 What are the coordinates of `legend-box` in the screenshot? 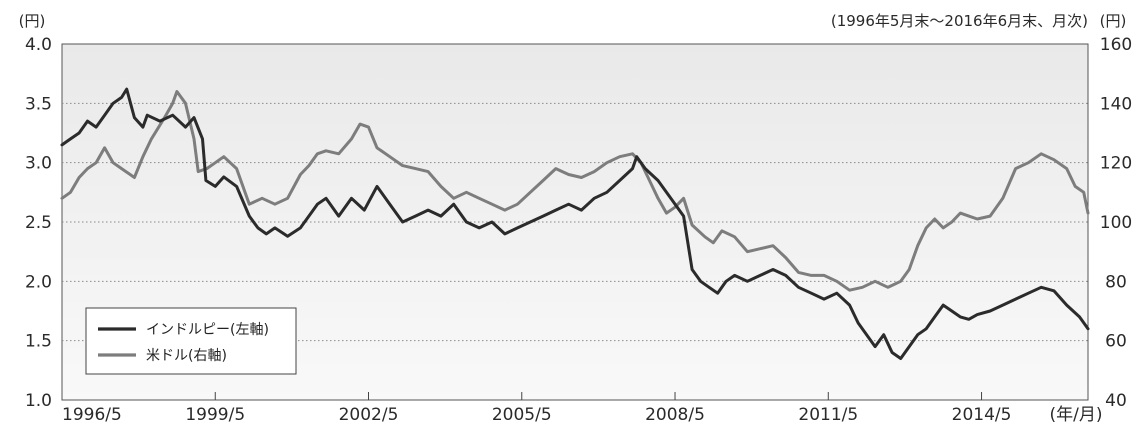 It's located at (191, 341).